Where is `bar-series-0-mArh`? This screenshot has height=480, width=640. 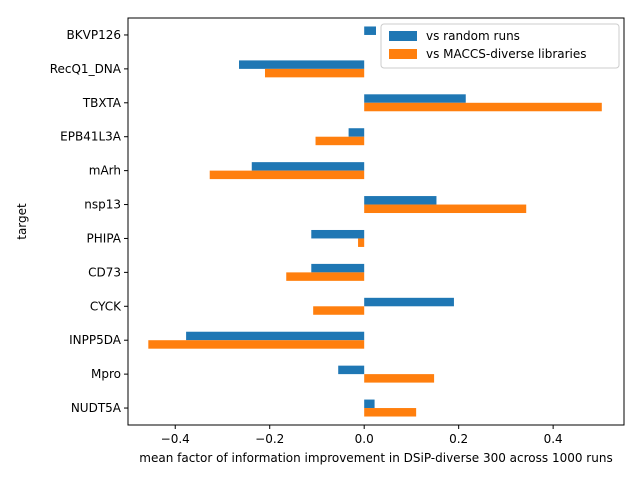
bar-series-0-mArh is located at coordinates (308, 166).